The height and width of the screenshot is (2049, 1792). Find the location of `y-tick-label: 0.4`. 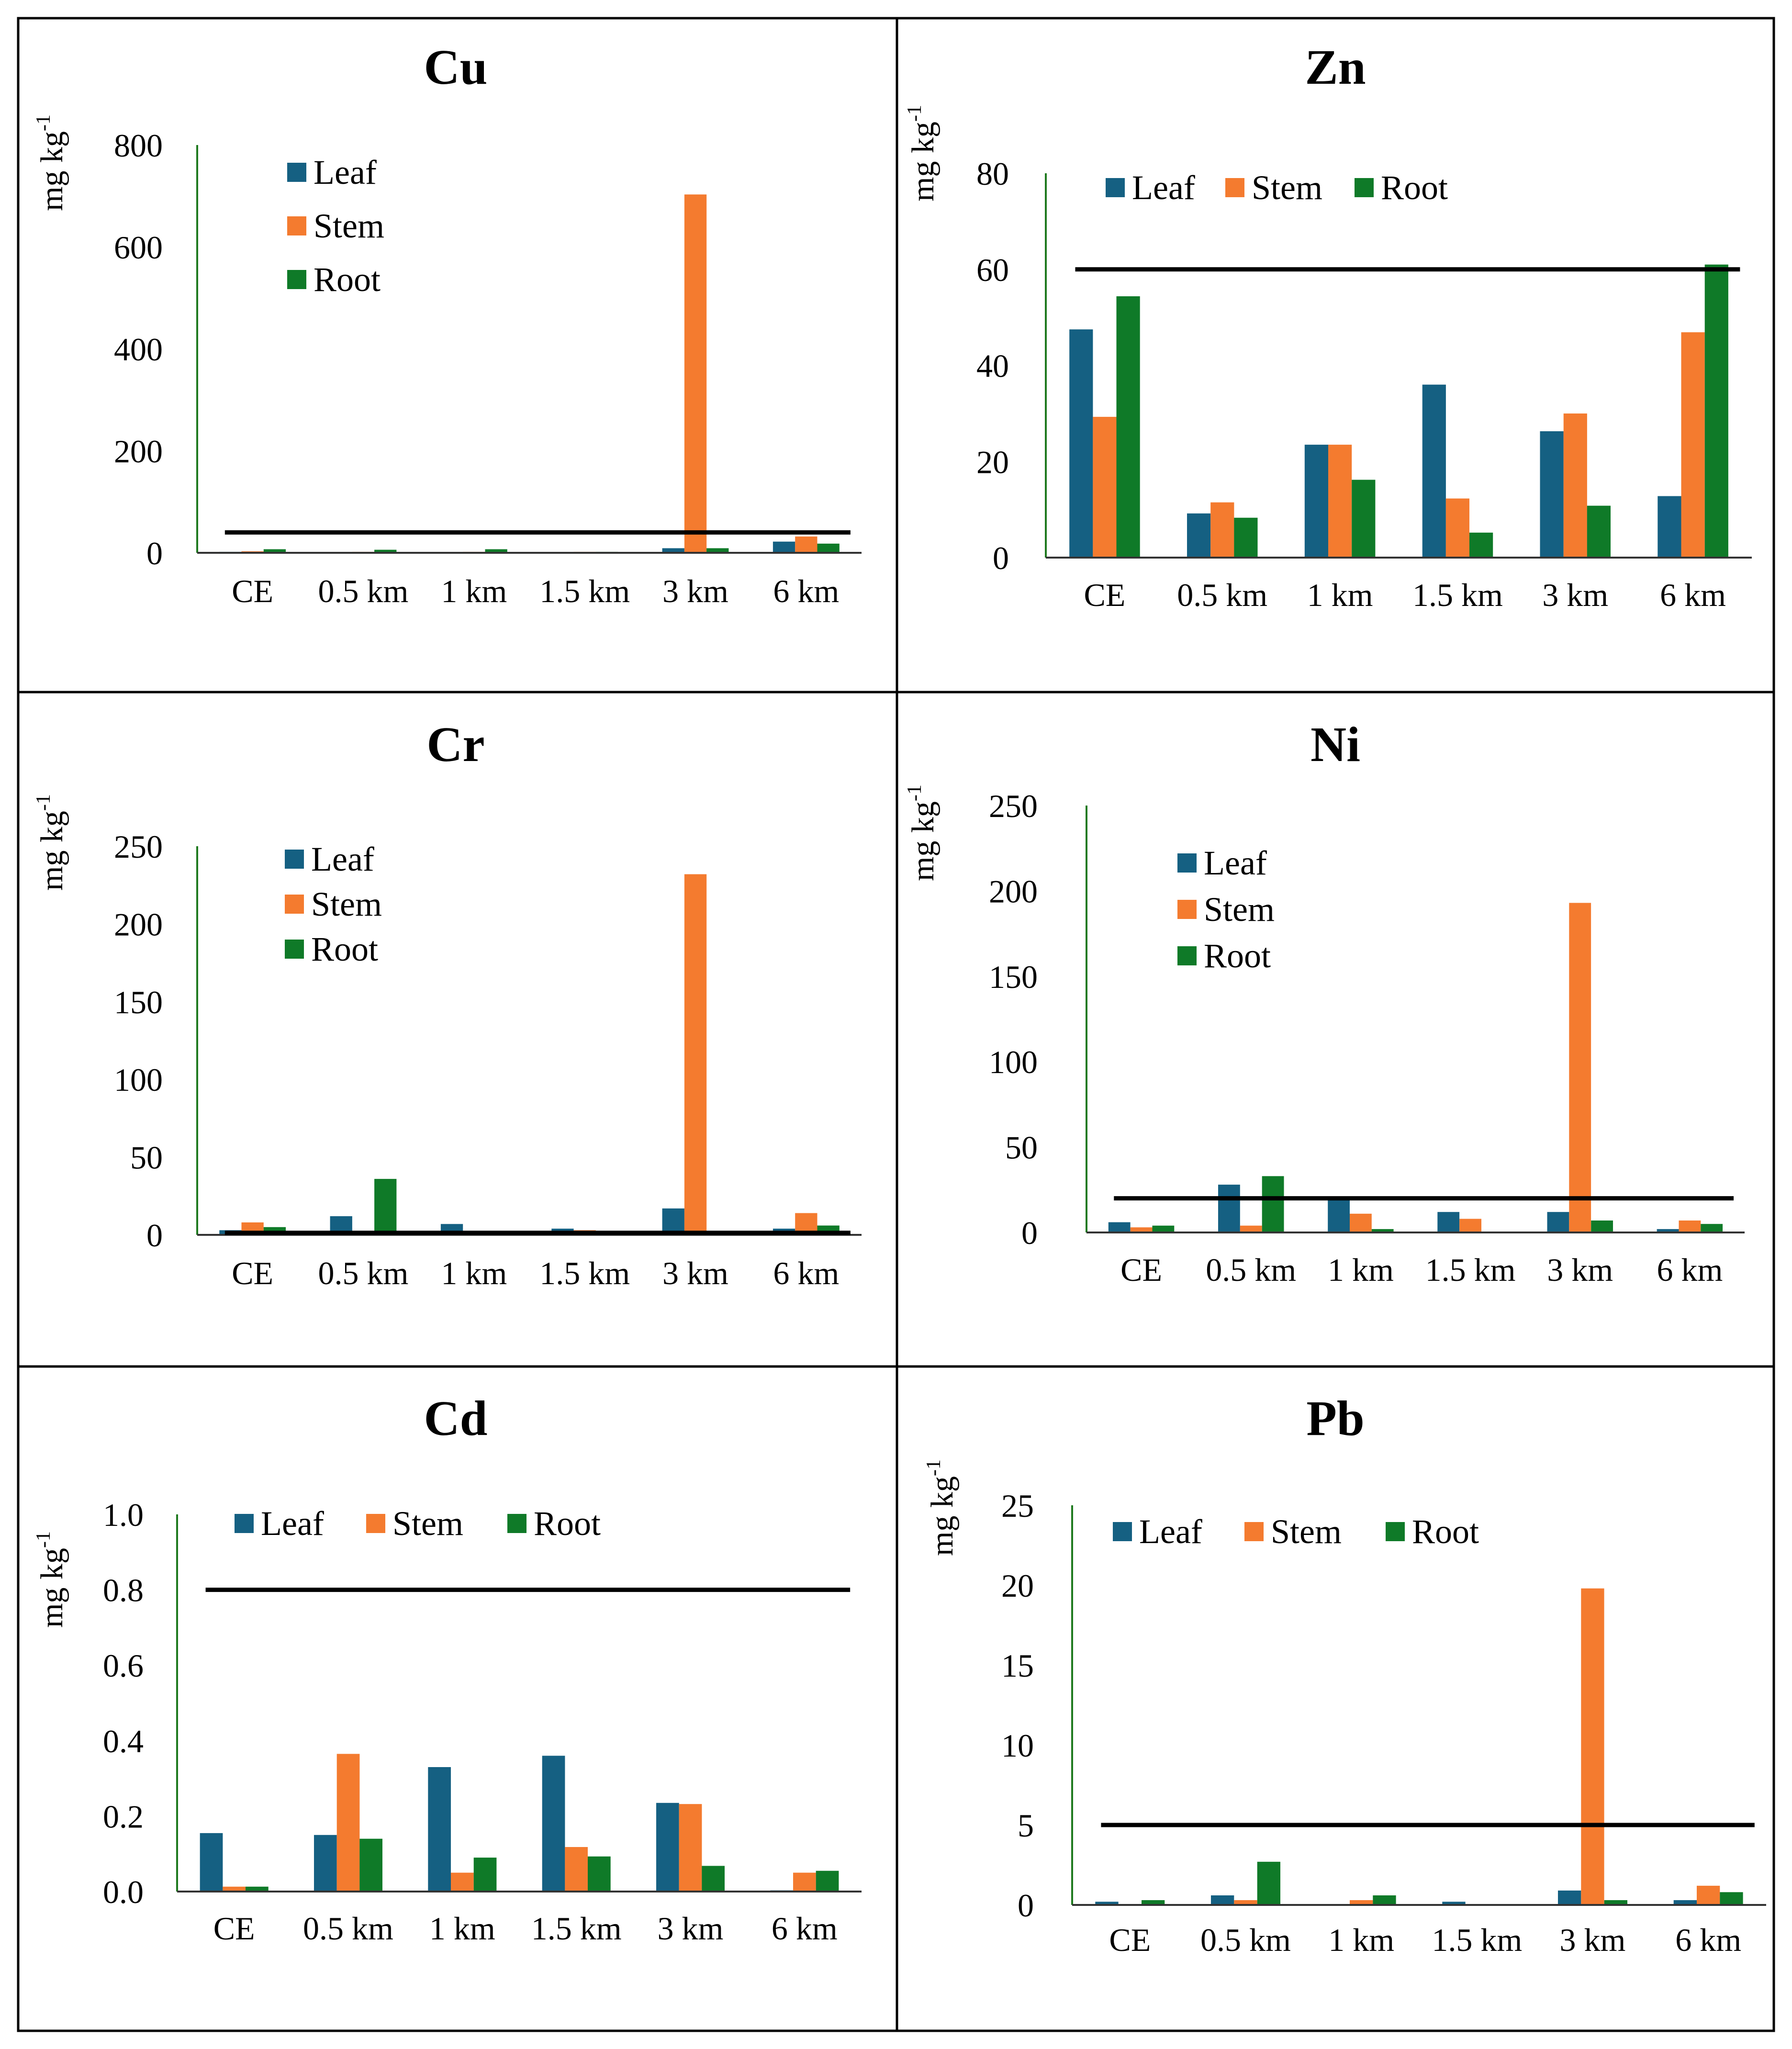

y-tick-label: 0.4 is located at coordinates (124, 1741).